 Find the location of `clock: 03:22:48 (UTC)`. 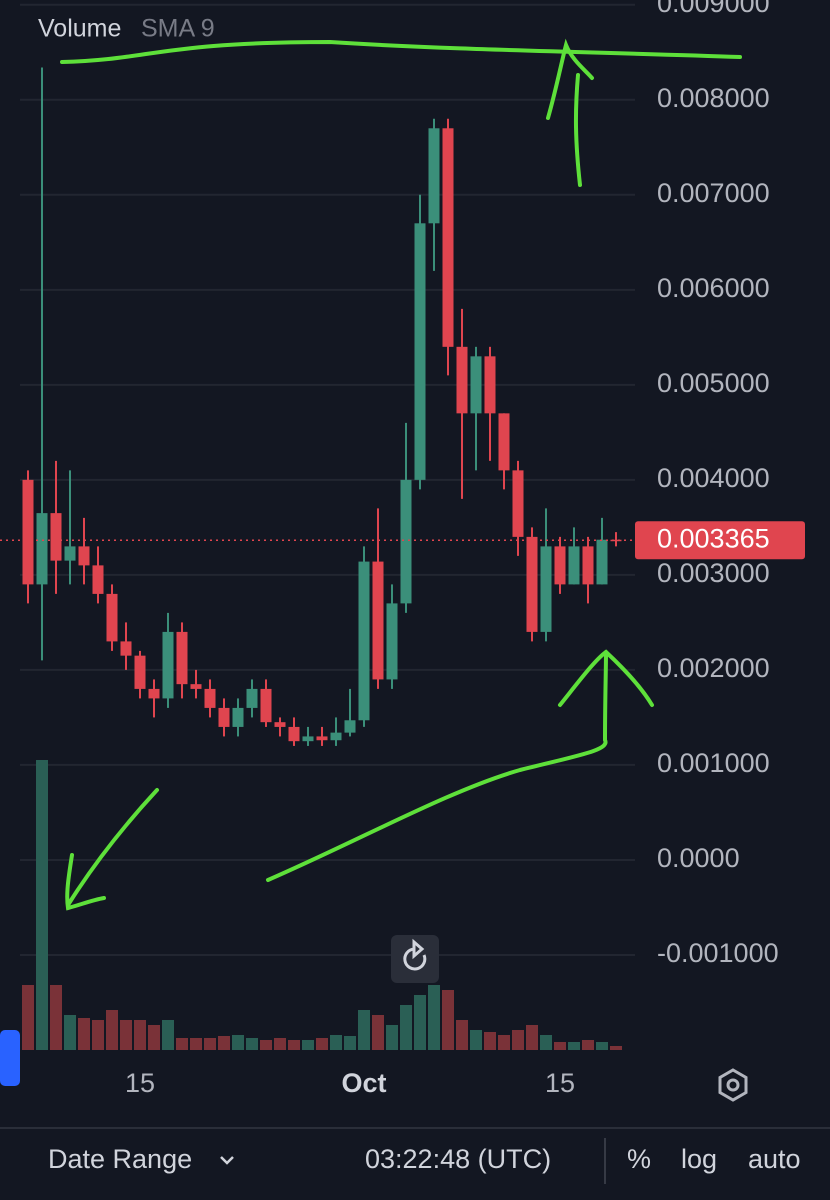

clock: 03:22:48 (UTC) is located at coordinates (458, 1159).